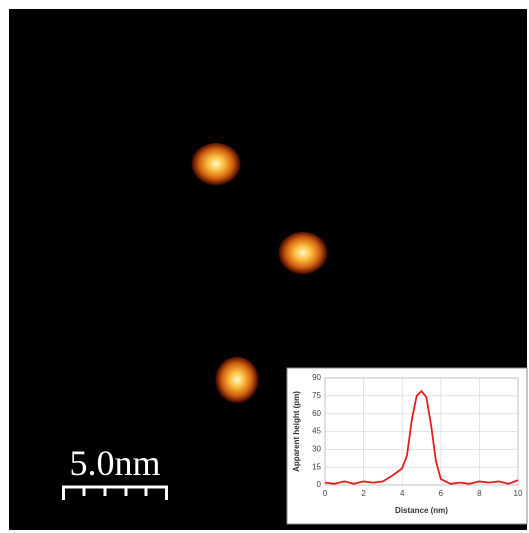 This screenshot has width=529, height=533. Describe the element at coordinates (421, 437) in the screenshot. I see `profile-line` at that location.